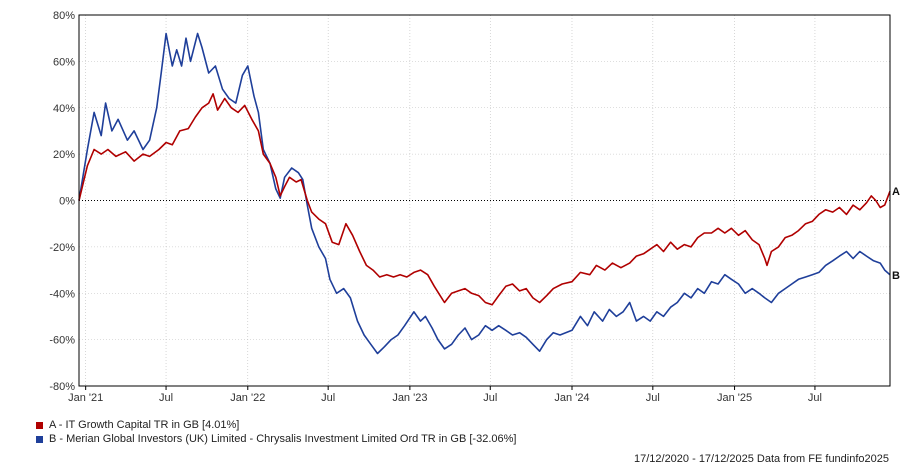  I want to click on y-tick-label: 20%, so click(64, 155).